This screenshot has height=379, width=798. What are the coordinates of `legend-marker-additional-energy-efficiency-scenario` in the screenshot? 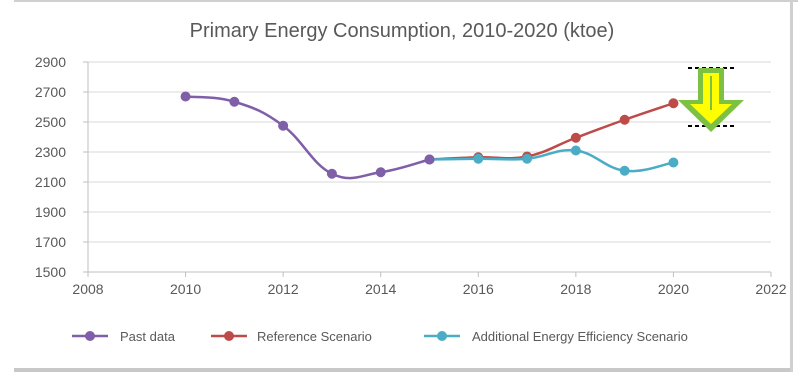 It's located at (442, 336).